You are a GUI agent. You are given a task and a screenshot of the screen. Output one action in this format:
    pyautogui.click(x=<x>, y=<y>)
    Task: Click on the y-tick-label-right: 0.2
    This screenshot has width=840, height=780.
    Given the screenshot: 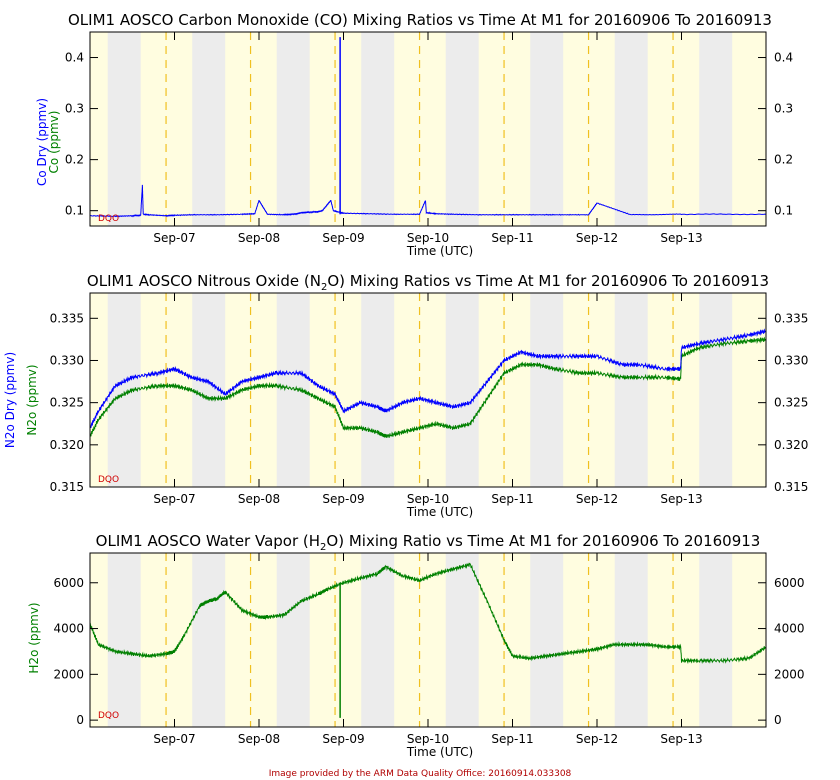 What is the action you would take?
    pyautogui.click(x=783, y=160)
    